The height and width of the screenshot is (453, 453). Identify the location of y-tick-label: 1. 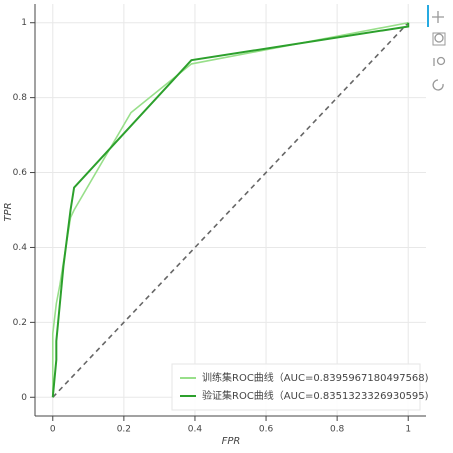
(24, 23).